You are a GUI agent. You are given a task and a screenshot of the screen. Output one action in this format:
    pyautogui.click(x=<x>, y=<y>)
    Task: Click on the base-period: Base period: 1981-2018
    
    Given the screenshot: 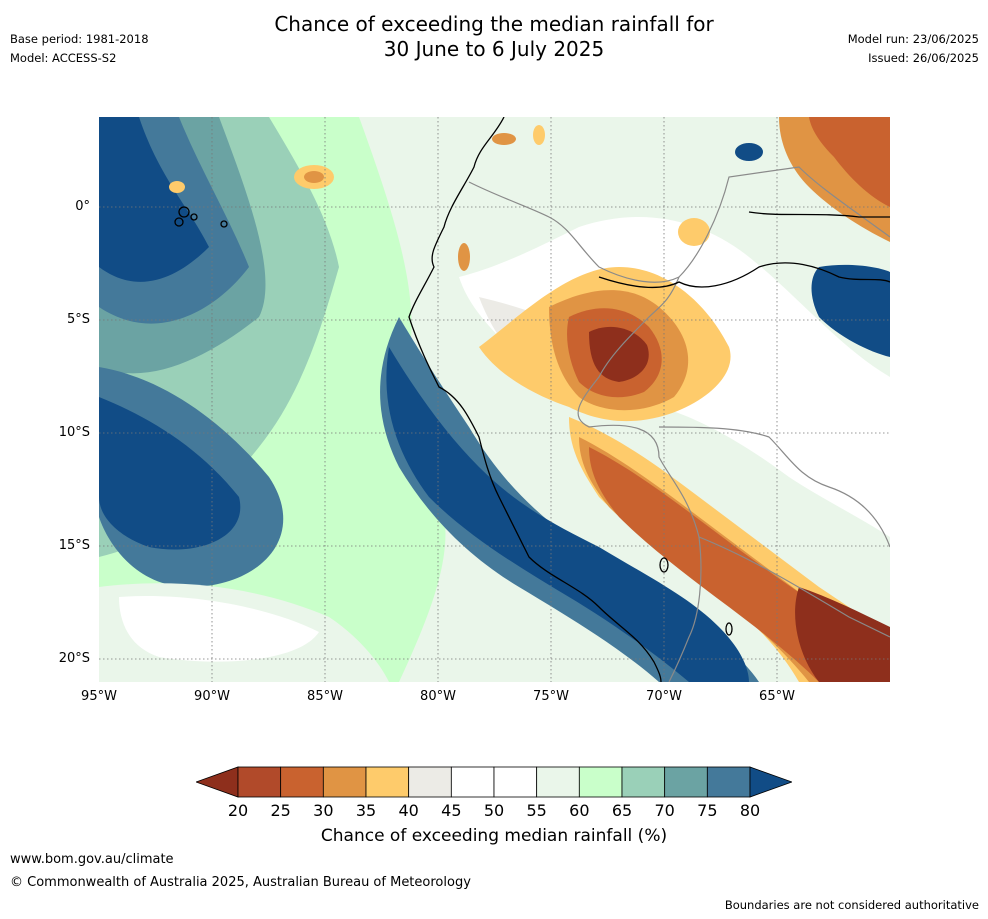 What is the action you would take?
    pyautogui.click(x=79, y=39)
    